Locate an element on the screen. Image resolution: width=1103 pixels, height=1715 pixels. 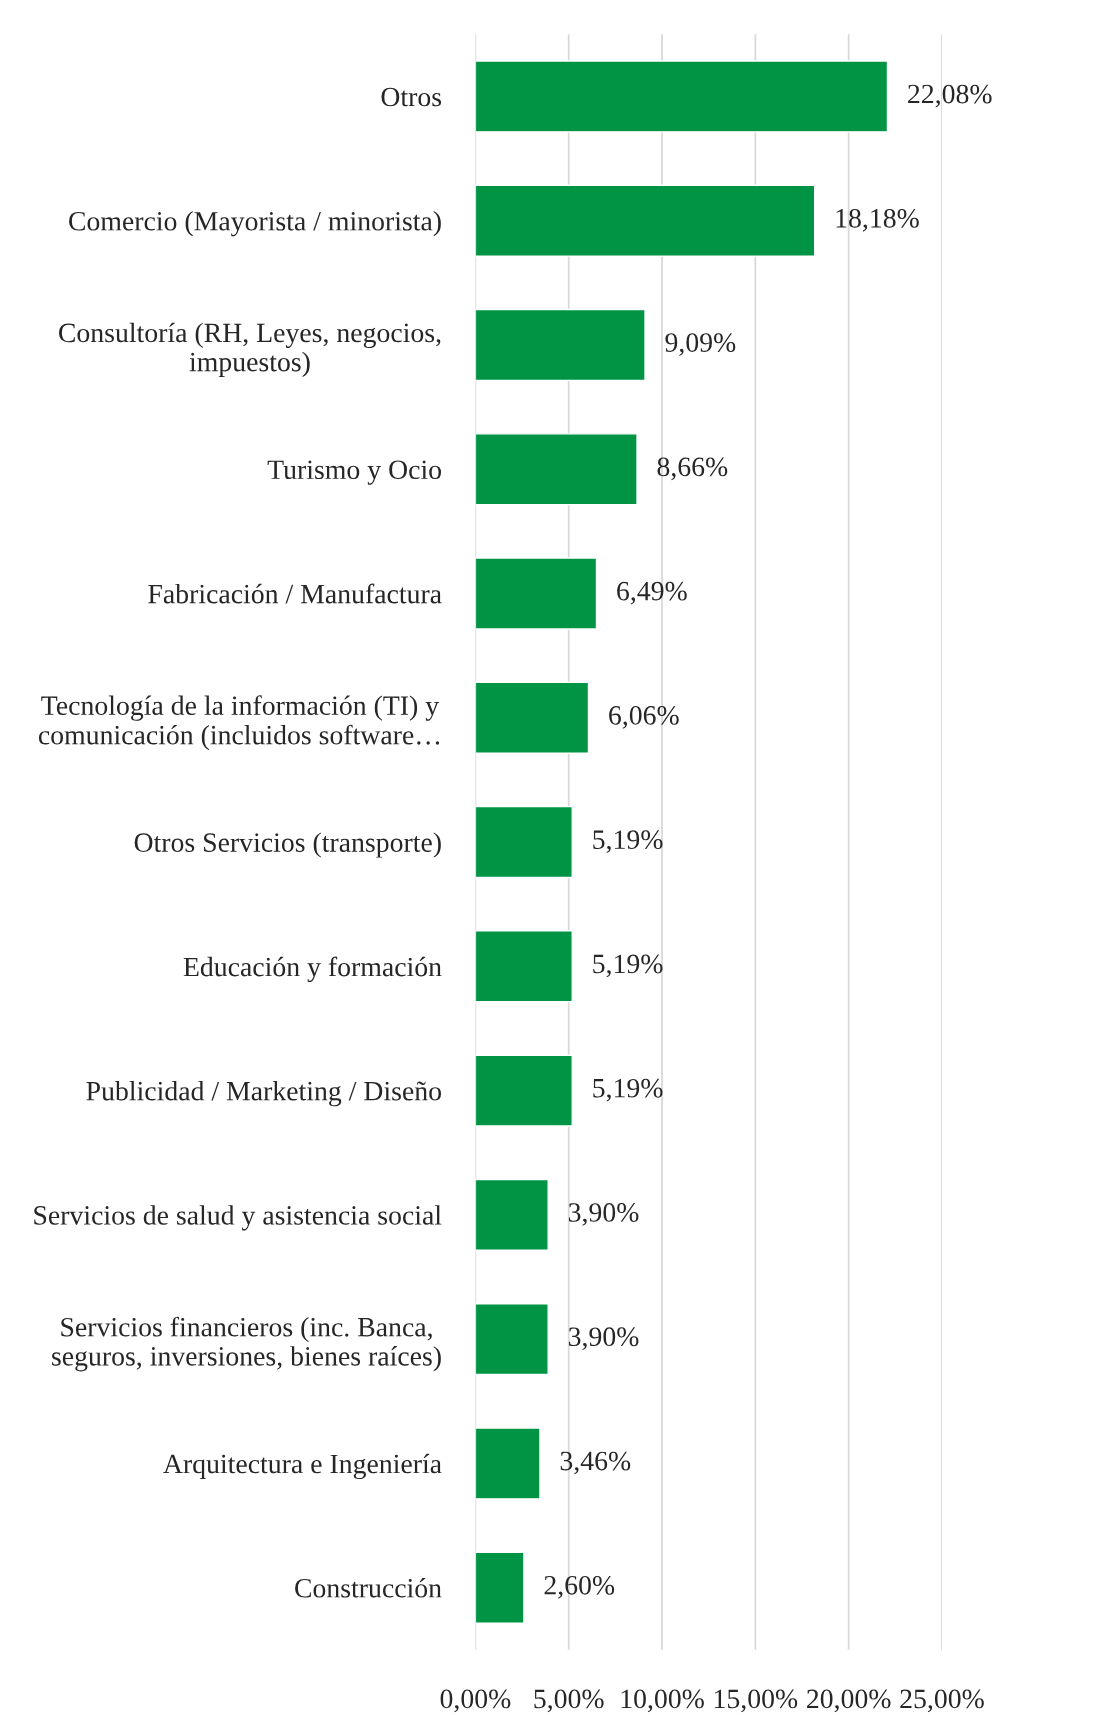
y-tick-label: Fabricación / Manufactura is located at coordinates (295, 593).